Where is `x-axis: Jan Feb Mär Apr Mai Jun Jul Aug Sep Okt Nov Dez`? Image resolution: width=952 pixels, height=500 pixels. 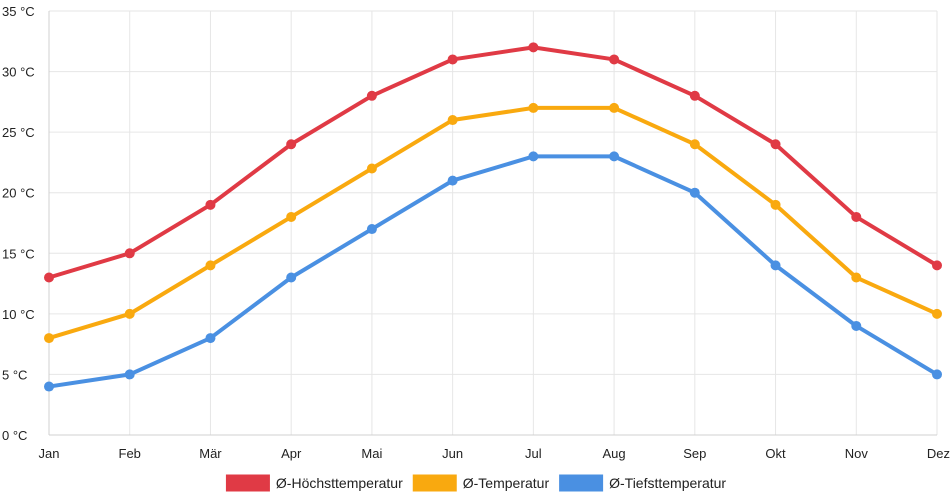
x-axis: Jan Feb Mär Apr Mai Jun Jul Aug Sep Okt Nov Dez is located at coordinates (494, 453).